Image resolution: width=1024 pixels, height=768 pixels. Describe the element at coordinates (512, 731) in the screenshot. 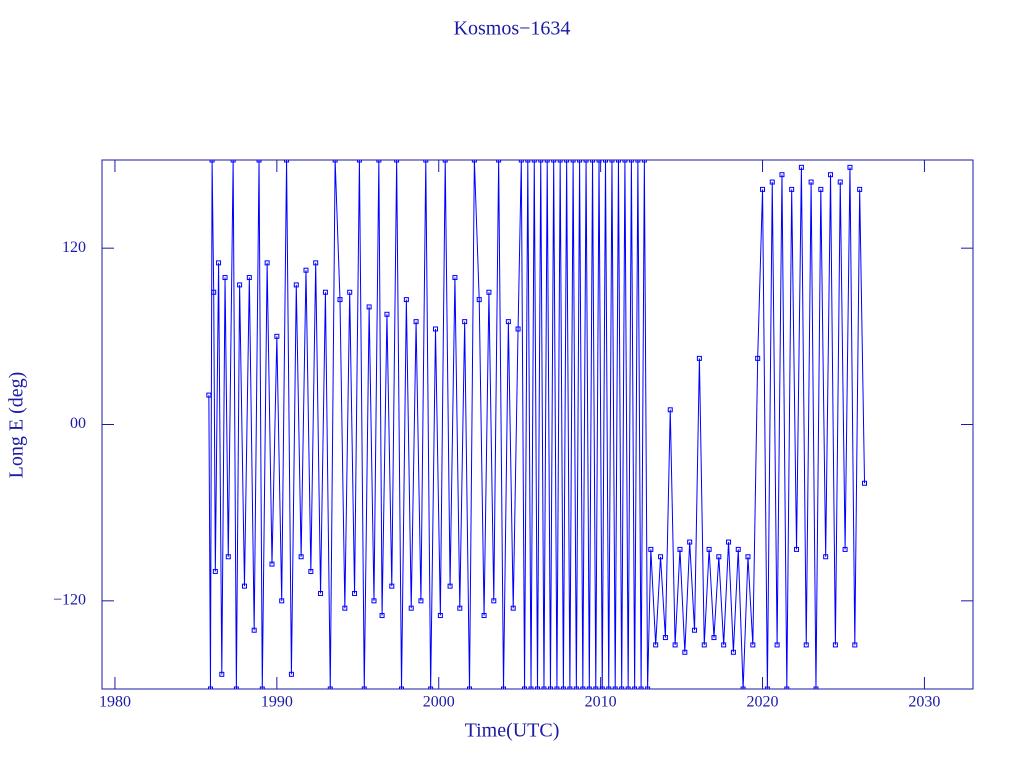

I see `x-axis-label: Time(UTC)` at that location.